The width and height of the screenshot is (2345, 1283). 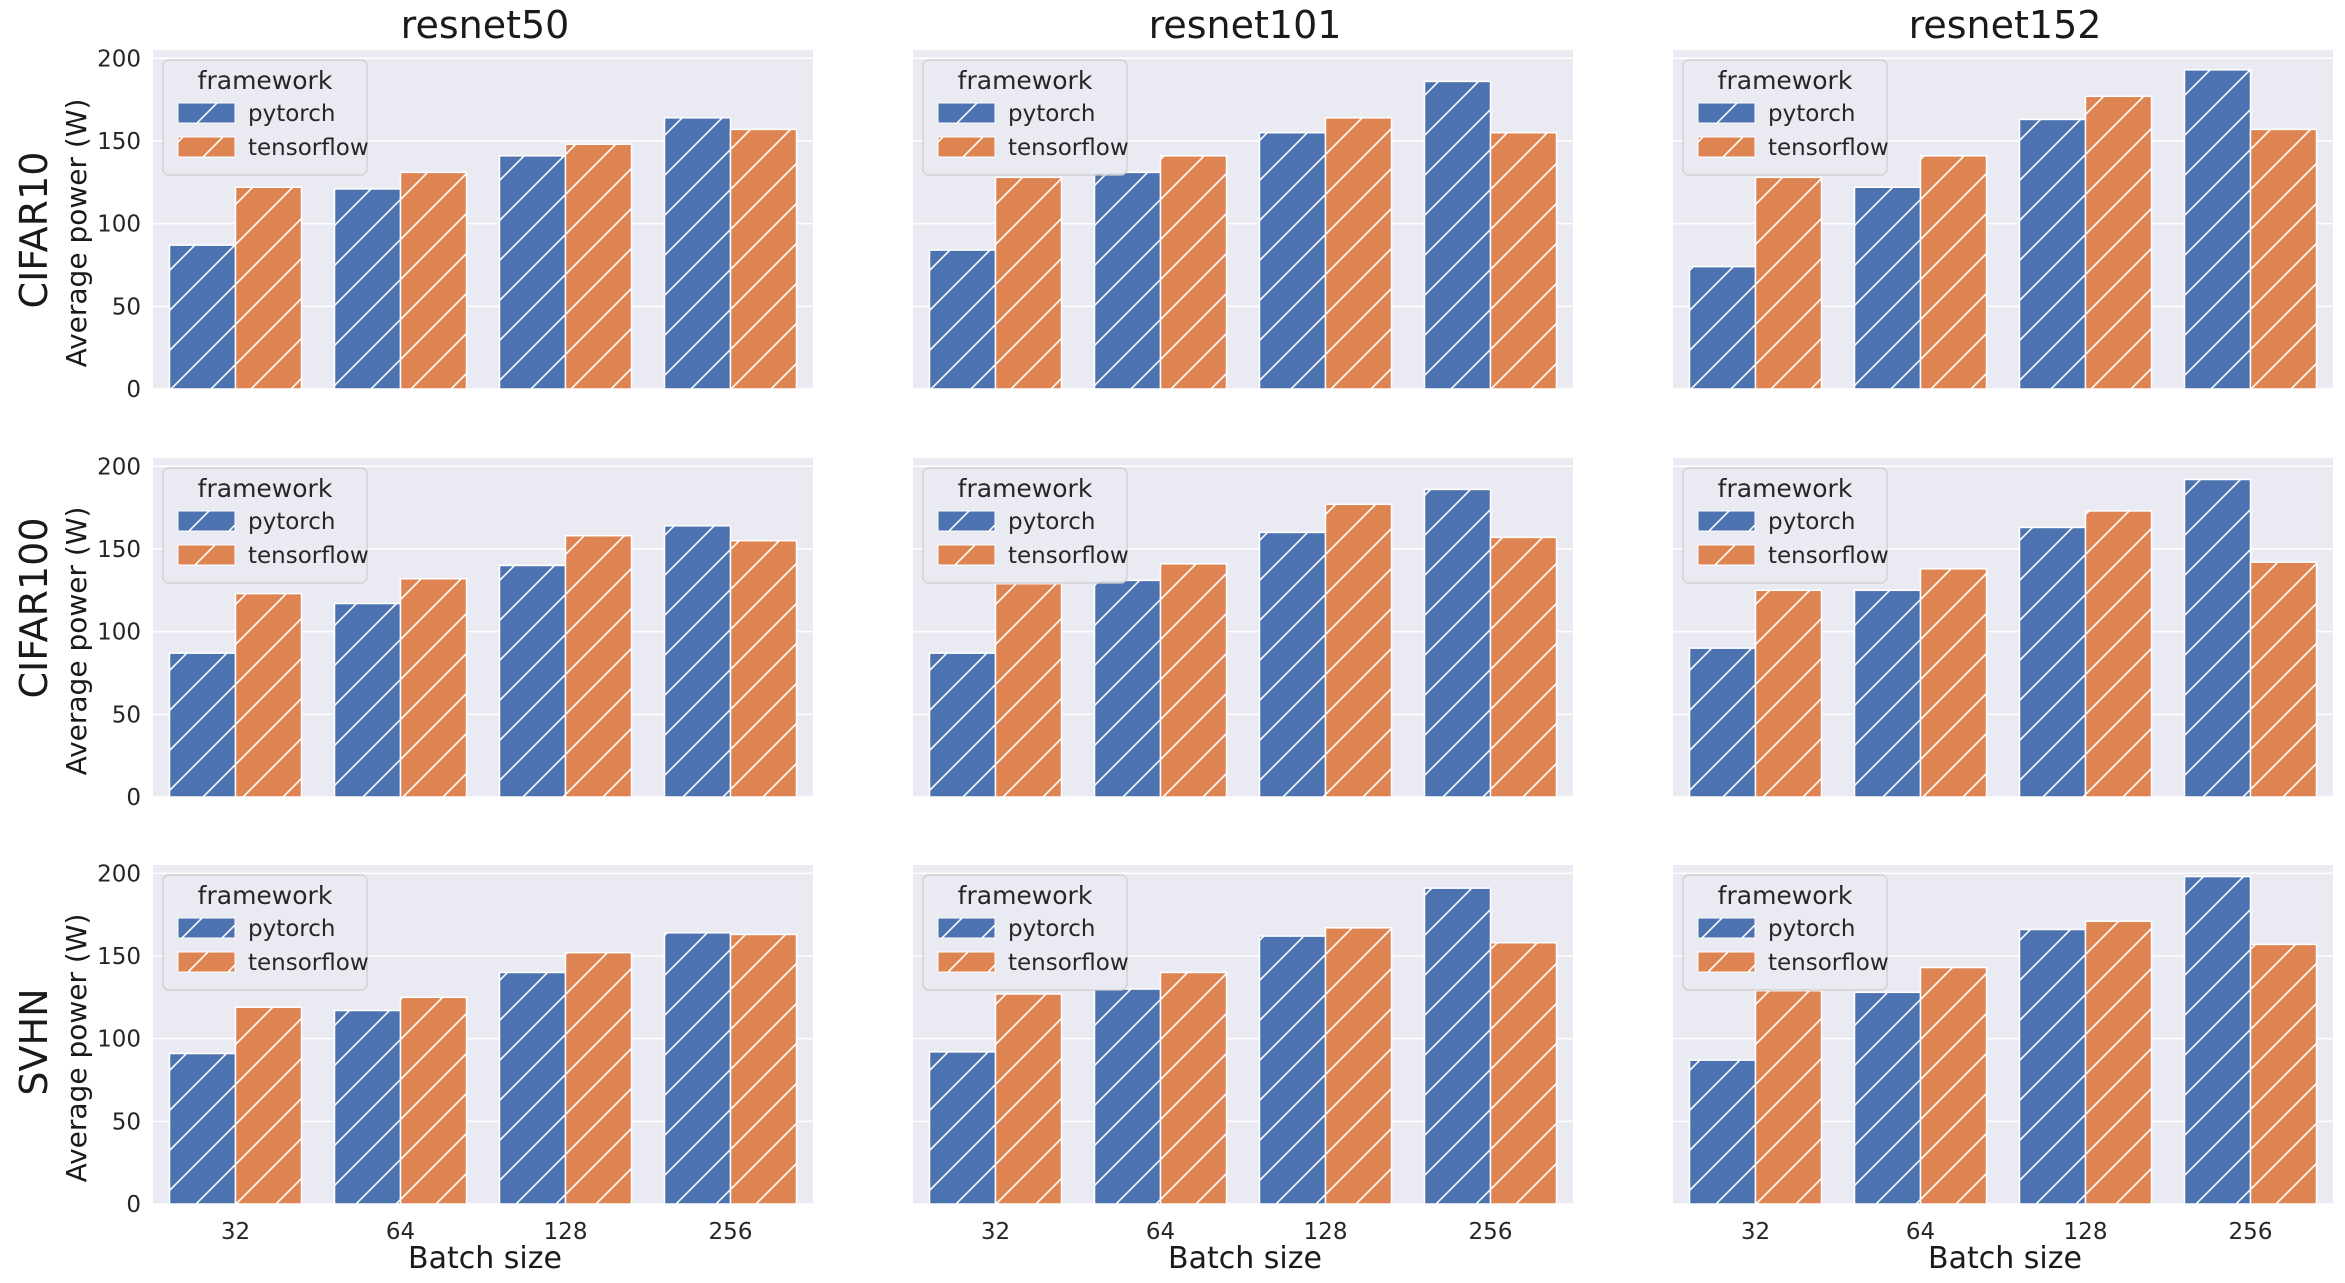 What do you see at coordinates (1033, 963) in the screenshot?
I see `legend-item-tensorflow: tensorflow` at bounding box center [1033, 963].